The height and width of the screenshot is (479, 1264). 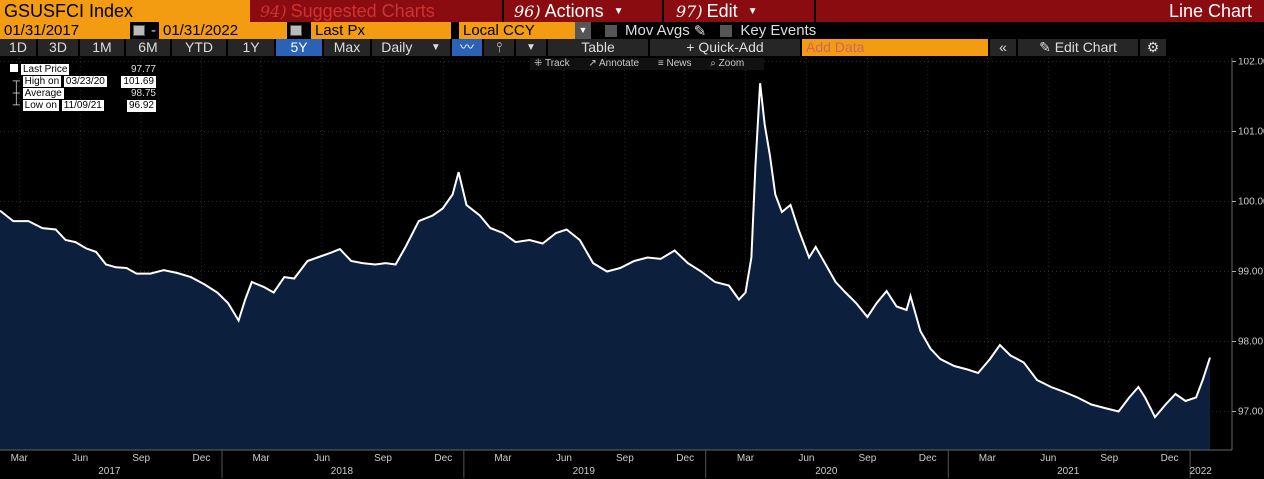 What do you see at coordinates (1247, 254) in the screenshot?
I see `y-axis: 97.00 98.00 99.00 100.00 101.00 102.00` at bounding box center [1247, 254].